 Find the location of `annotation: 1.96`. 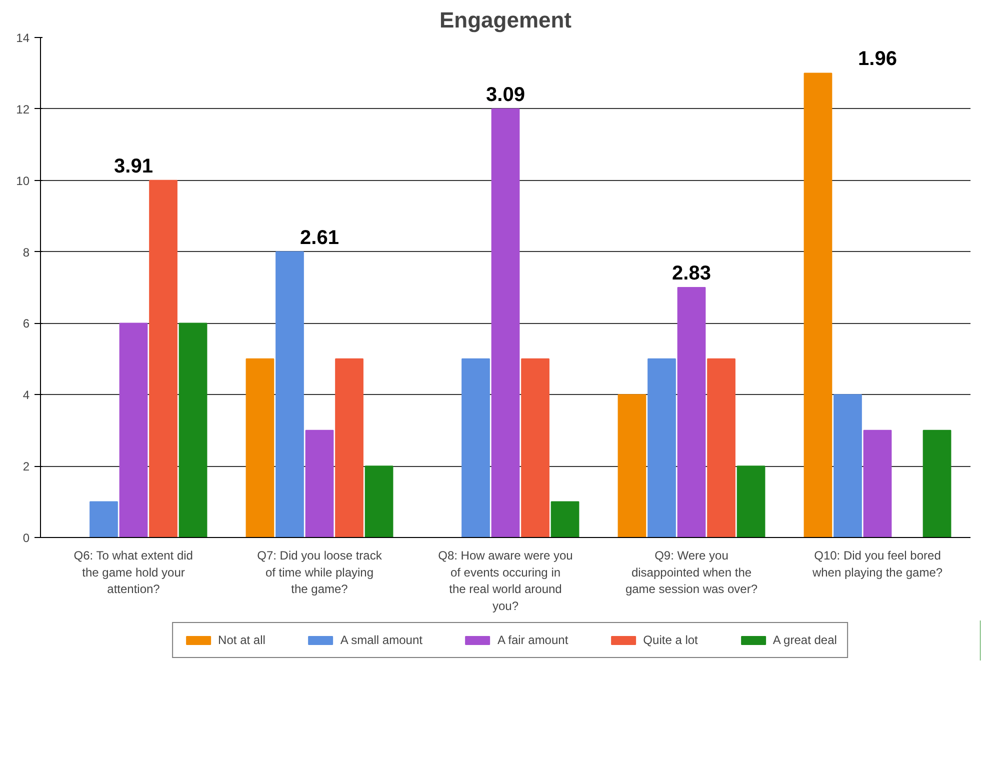

annotation: 1.96 is located at coordinates (877, 59).